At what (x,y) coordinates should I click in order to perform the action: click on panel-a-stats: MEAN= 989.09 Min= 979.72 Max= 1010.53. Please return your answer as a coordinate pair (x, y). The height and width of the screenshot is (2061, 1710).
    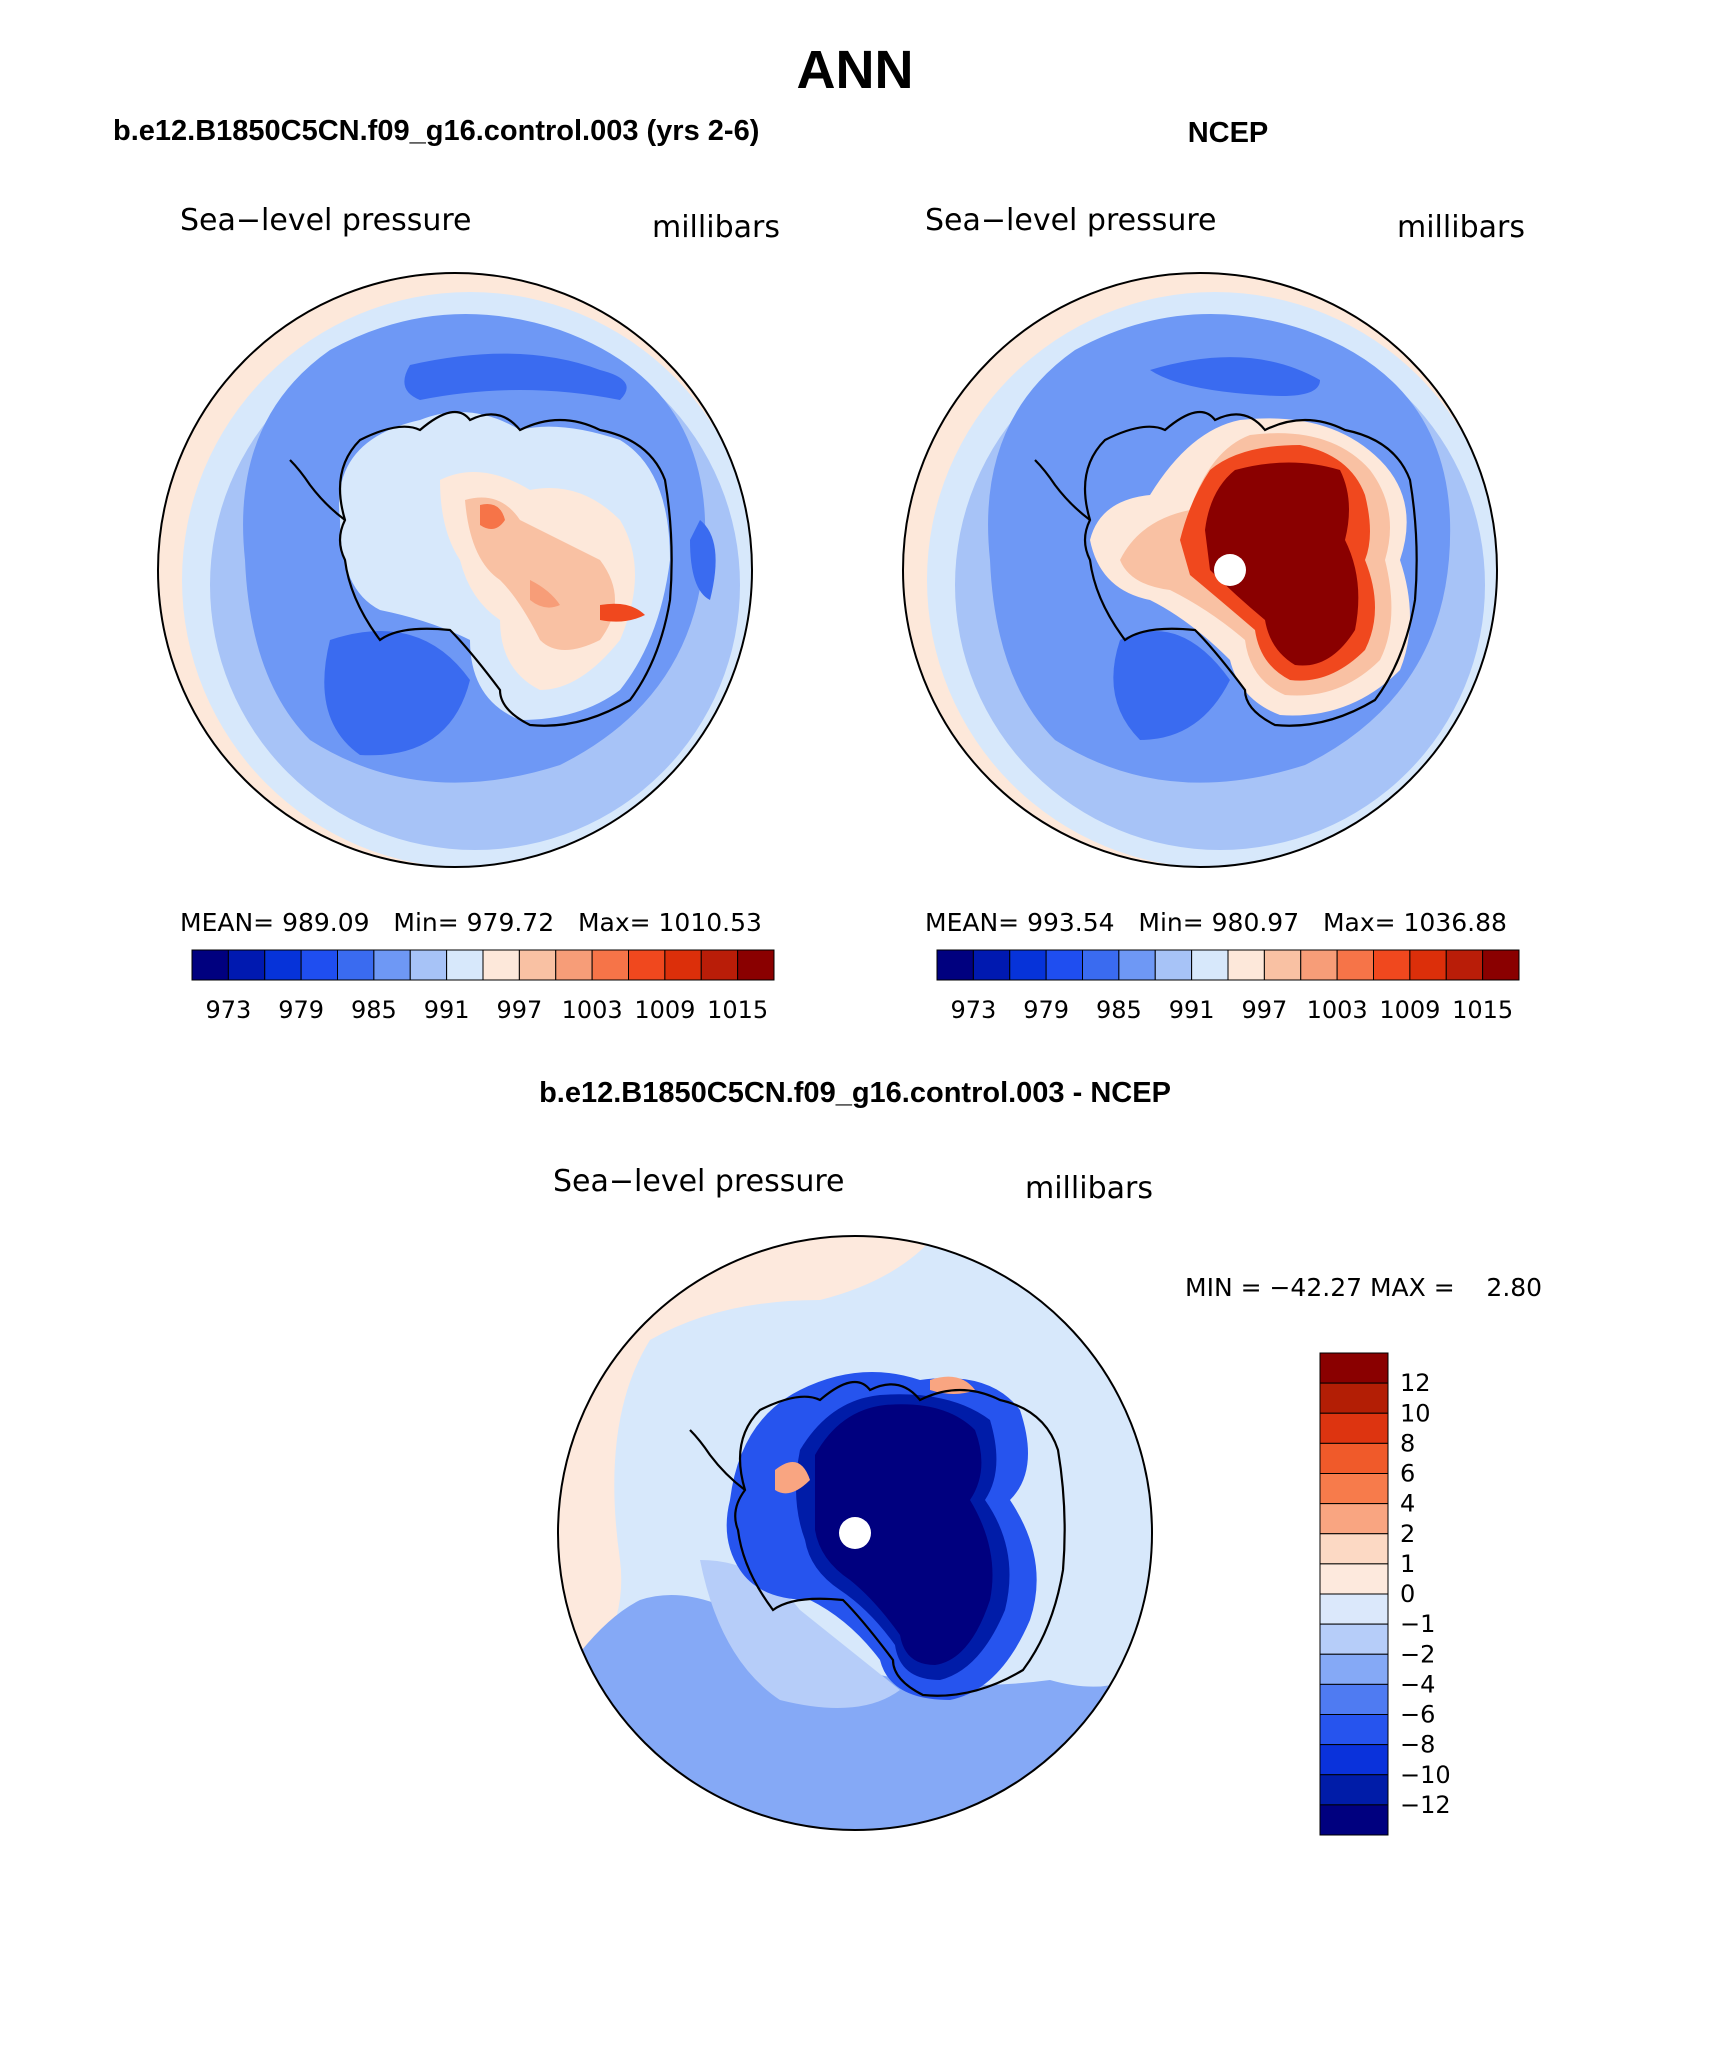
    Looking at the image, I should click on (471, 922).